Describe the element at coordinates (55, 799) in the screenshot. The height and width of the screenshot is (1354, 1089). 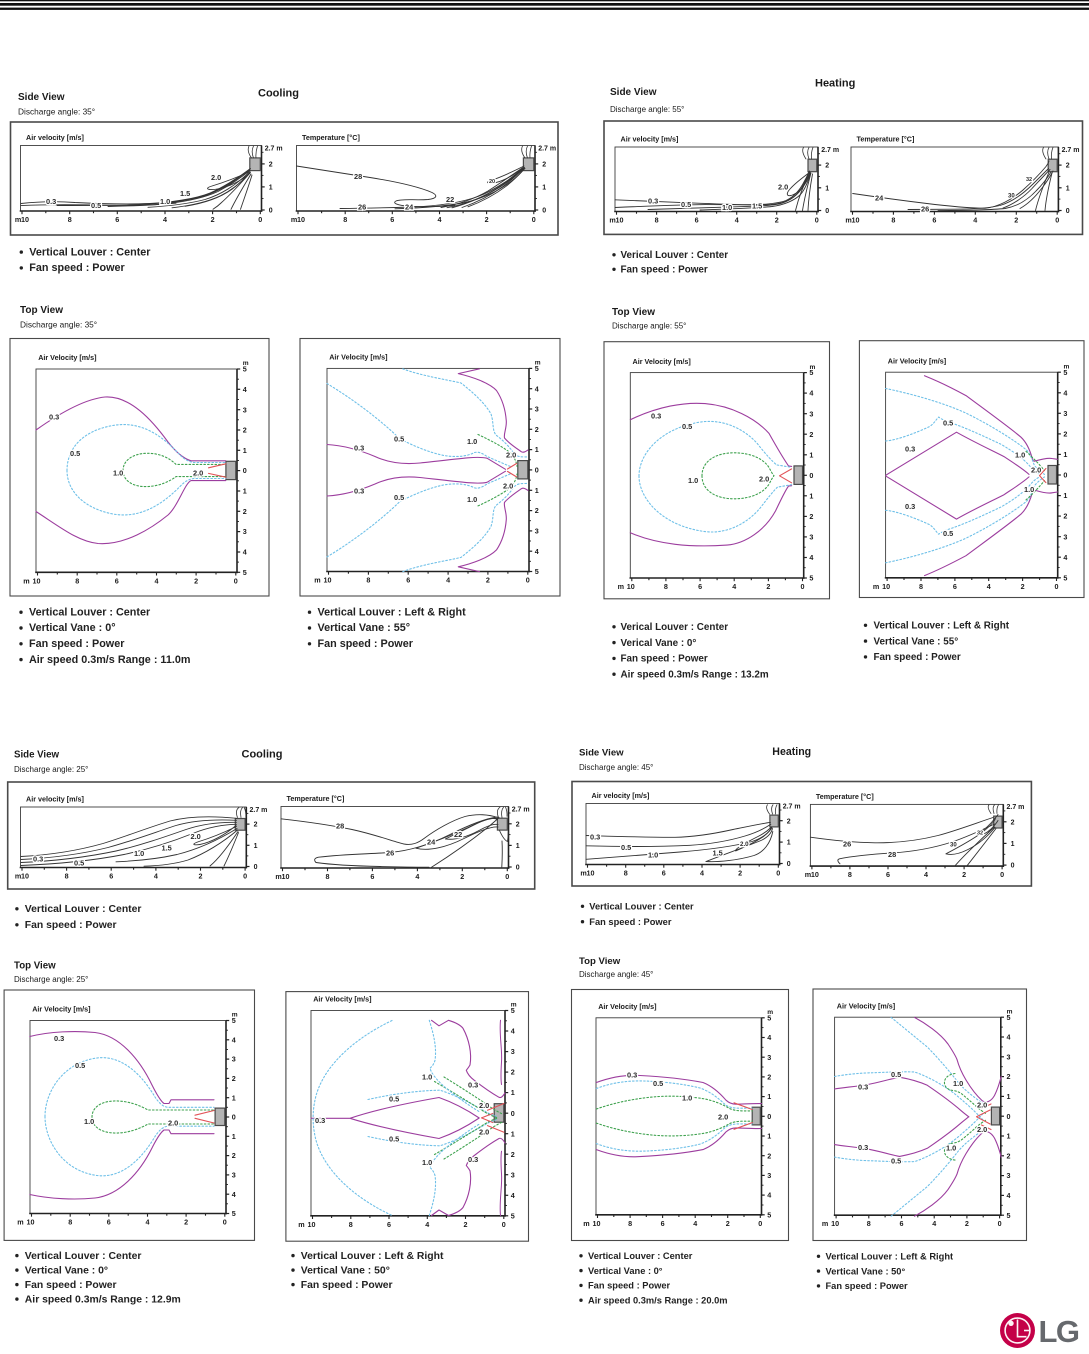
I see `svg-text: Air velocity [m/s]` at that location.